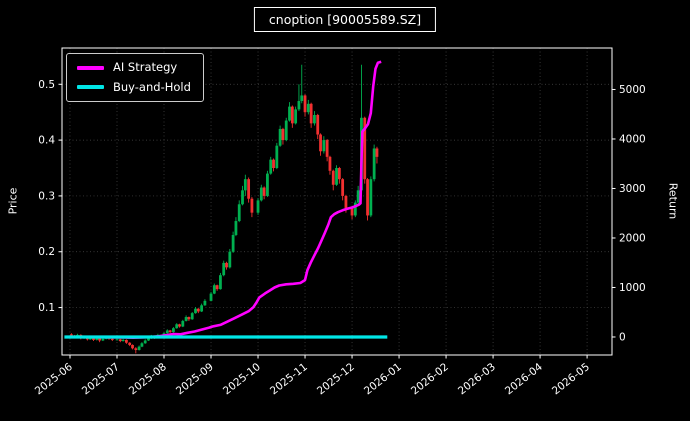 This screenshot has height=421, width=690. What do you see at coordinates (571, 379) in the screenshot?
I see `svg-text: 2026-05` at bounding box center [571, 379].